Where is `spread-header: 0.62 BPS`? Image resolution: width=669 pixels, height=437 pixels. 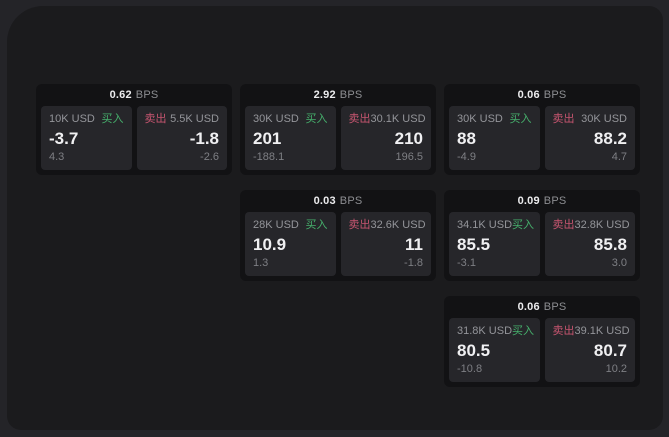 spread-header: 0.62 BPS is located at coordinates (134, 95).